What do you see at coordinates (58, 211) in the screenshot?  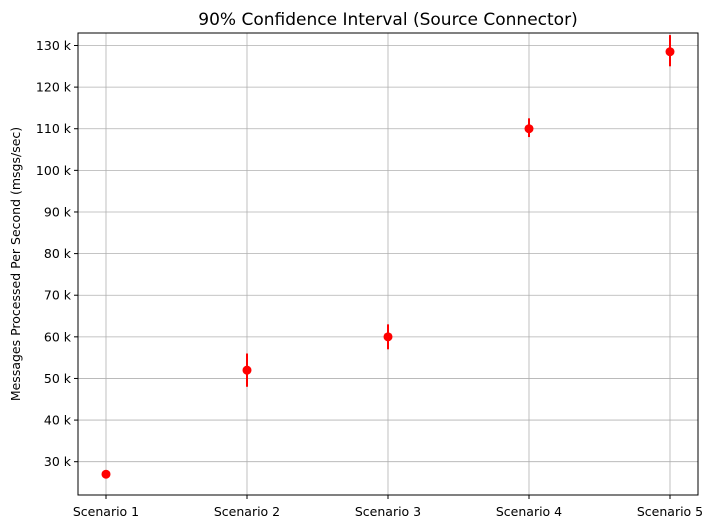 I see `y-tick-label: 90 k` at bounding box center [58, 211].